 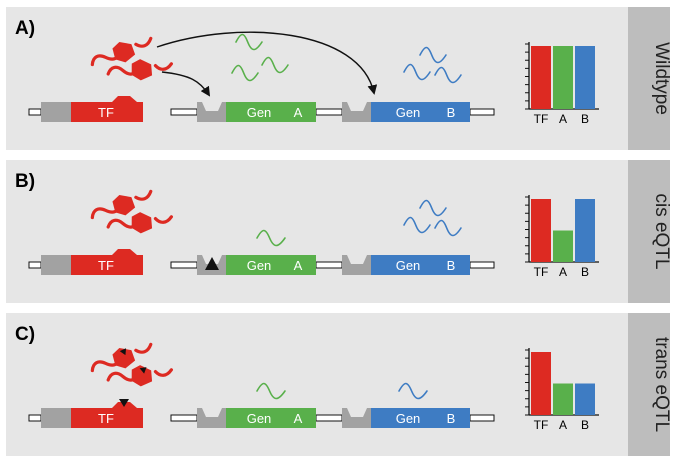 I want to click on condition-label: Wildtype, so click(x=661, y=78).